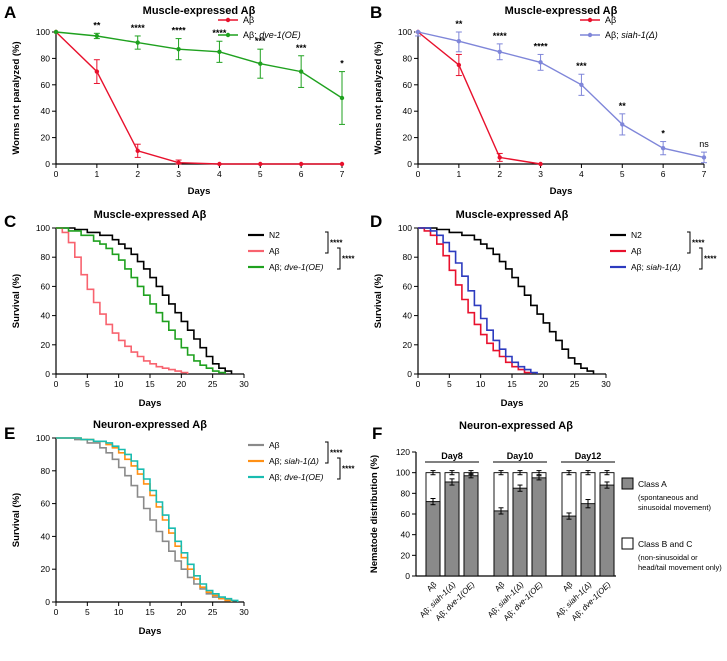 The height and width of the screenshot is (661, 727). I want to click on panel-letter-c: C, so click(10, 221).